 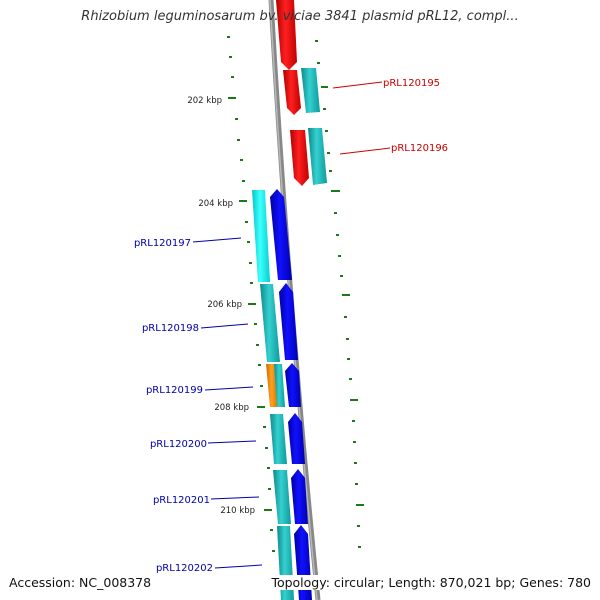 I want to click on gene-pRL120199, so click(x=283, y=385).